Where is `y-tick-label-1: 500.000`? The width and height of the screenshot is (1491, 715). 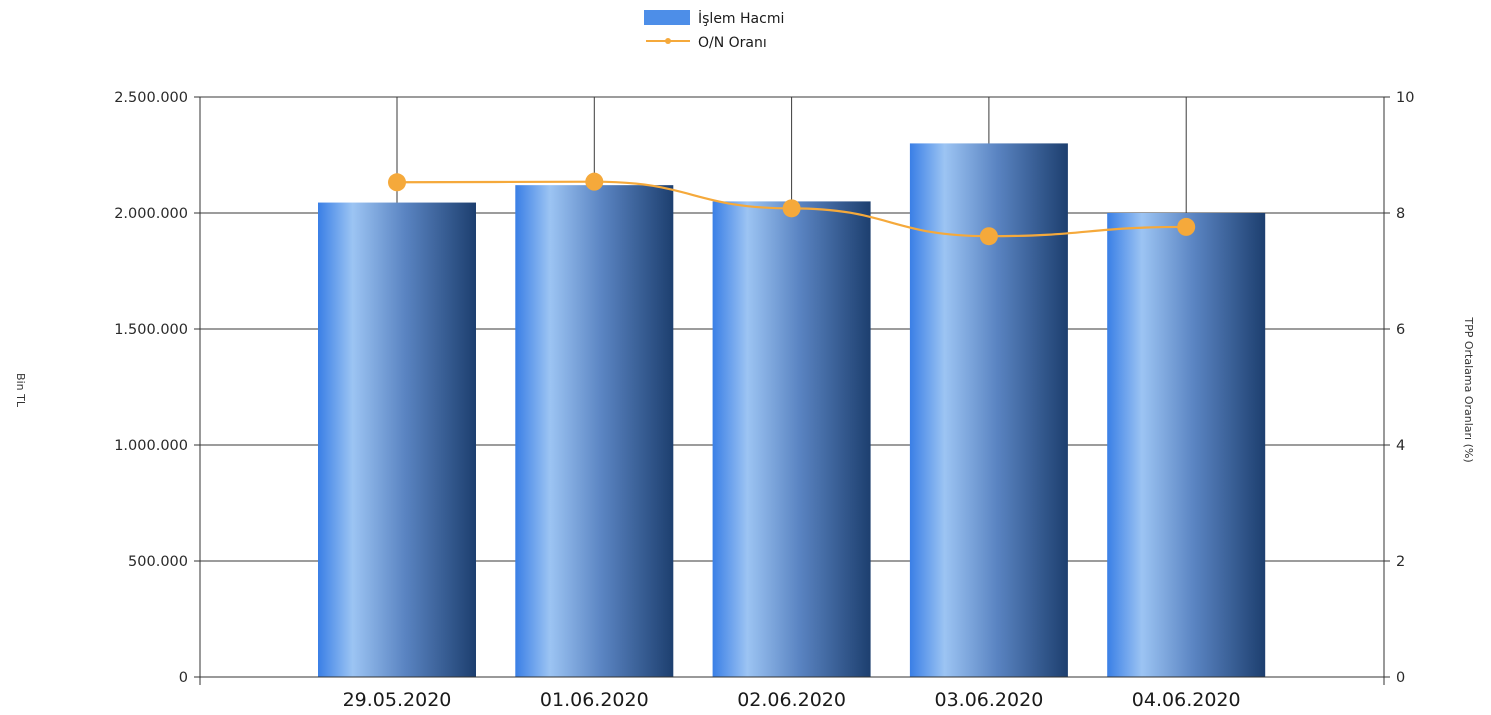 y-tick-label-1: 500.000 is located at coordinates (158, 562).